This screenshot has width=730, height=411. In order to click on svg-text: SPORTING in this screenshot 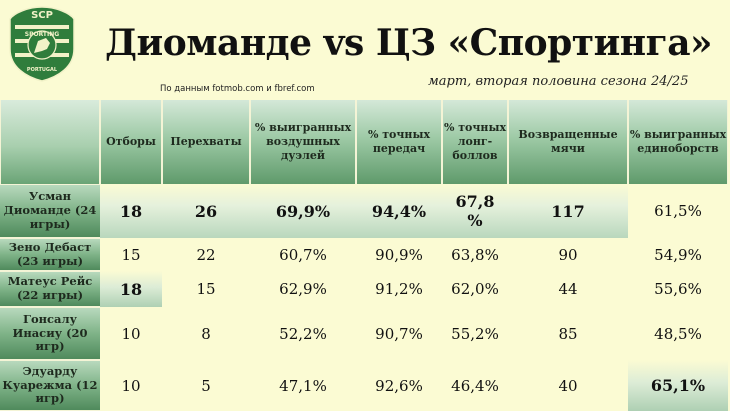, I will do `click(42, 34)`.